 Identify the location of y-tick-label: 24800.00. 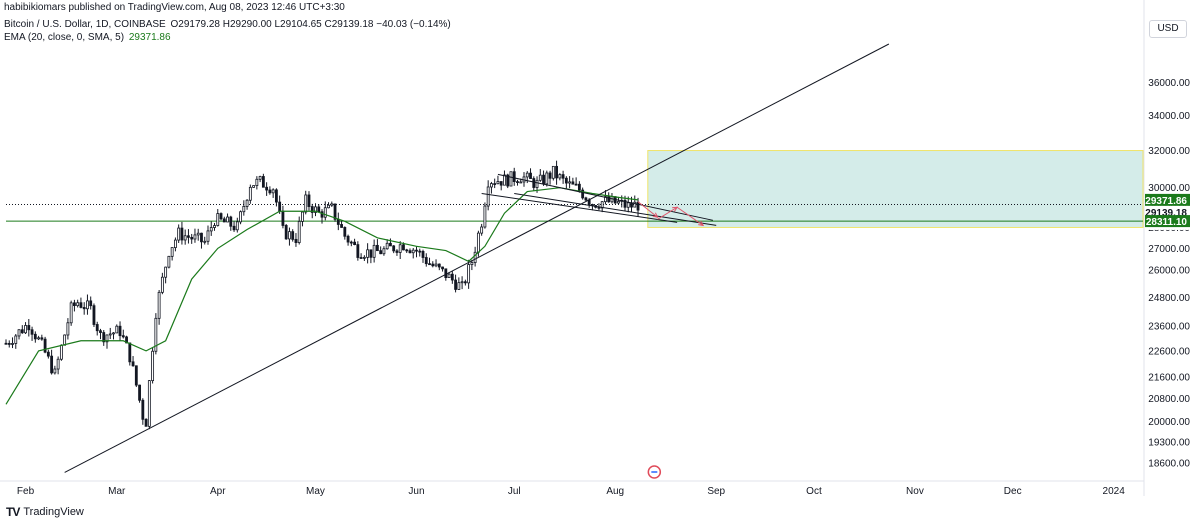
(1169, 298).